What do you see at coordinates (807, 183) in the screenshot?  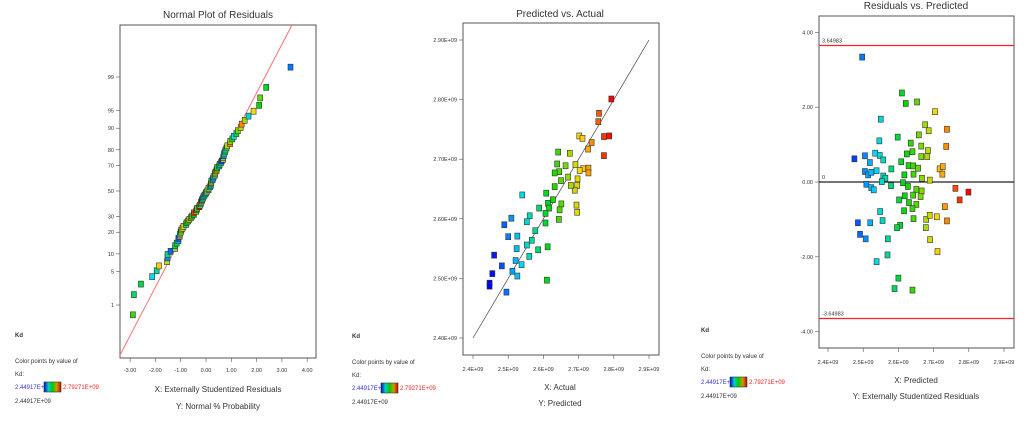 I see `y-tick-label: 0.00` at bounding box center [807, 183].